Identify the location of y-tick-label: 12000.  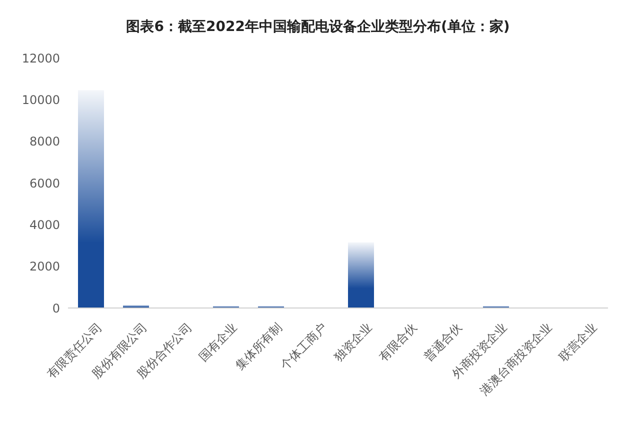
(41, 58).